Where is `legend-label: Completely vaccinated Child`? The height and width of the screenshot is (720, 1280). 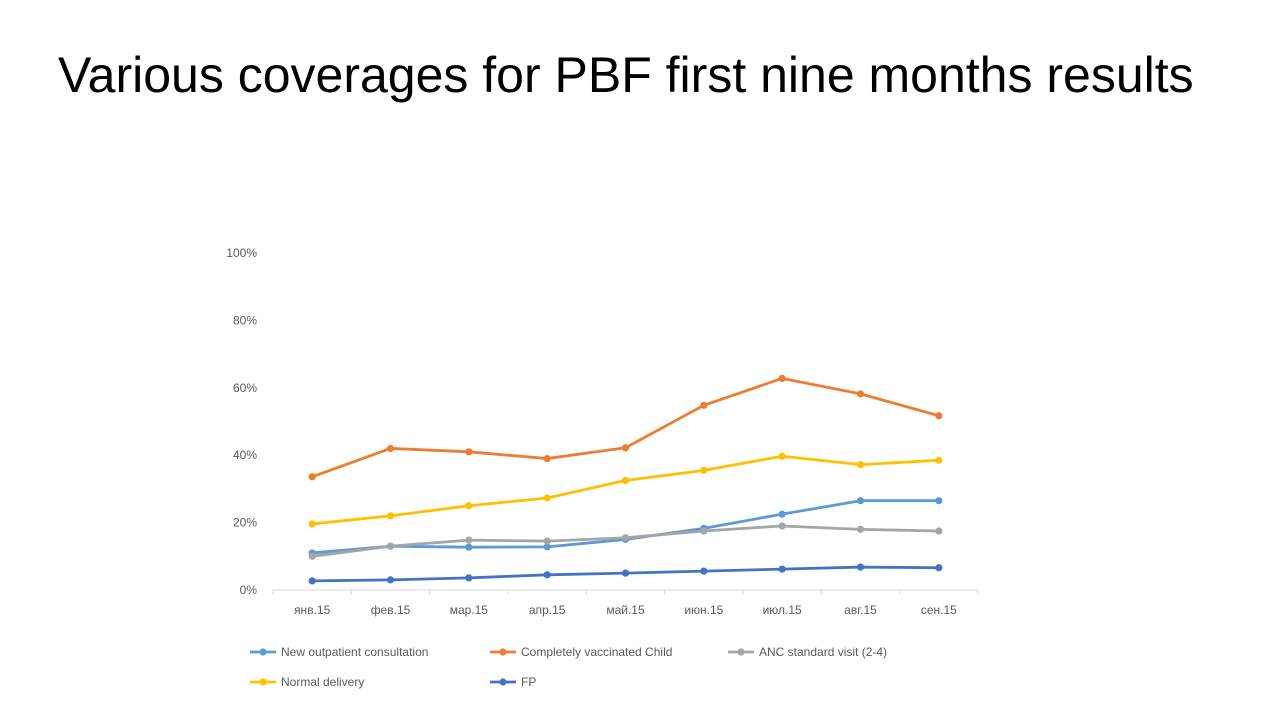
legend-label: Completely vaccinated Child is located at coordinates (596, 652).